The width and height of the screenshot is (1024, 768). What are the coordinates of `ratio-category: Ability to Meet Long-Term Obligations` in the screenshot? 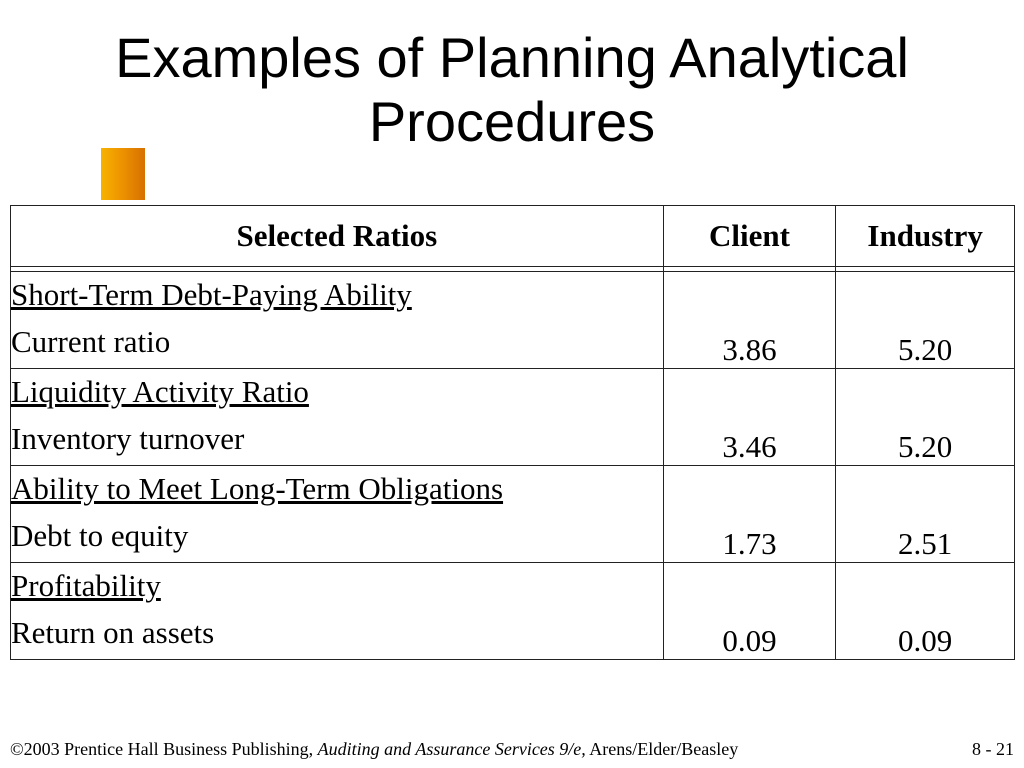 It's located at (257, 488).